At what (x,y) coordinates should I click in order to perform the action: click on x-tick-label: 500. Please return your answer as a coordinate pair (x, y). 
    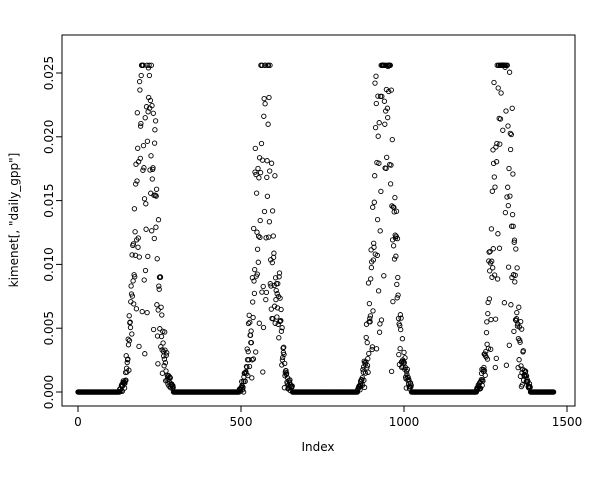
    Looking at the image, I should click on (241, 422).